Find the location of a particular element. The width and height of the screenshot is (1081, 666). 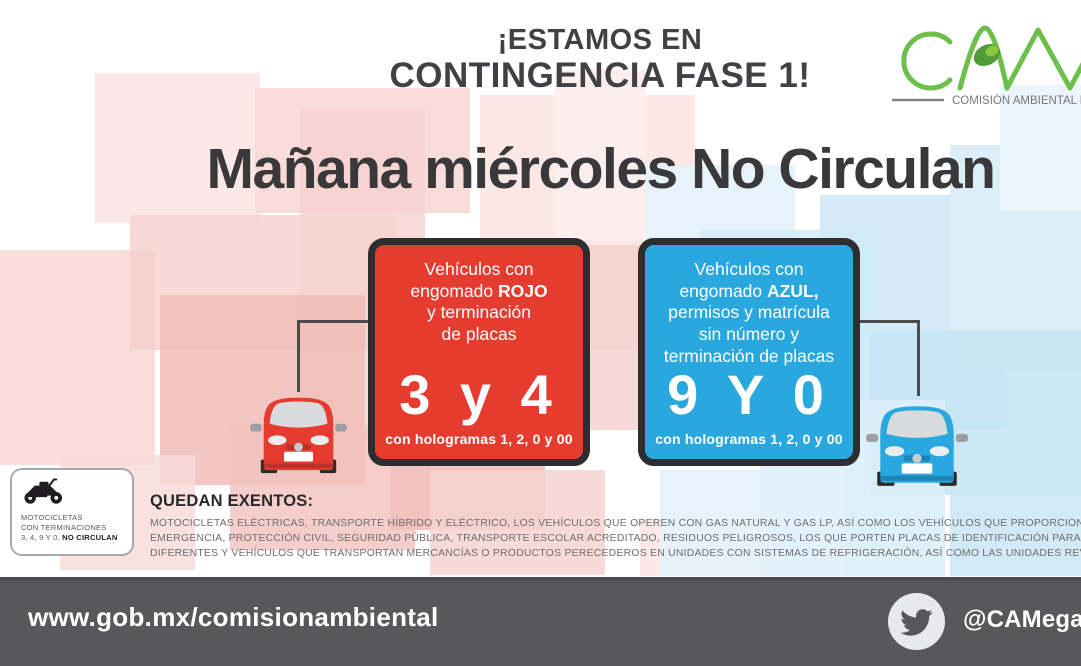

came-logo-icon: COMISIÓN AMBIENTAL DE LA is located at coordinates (986, 66).